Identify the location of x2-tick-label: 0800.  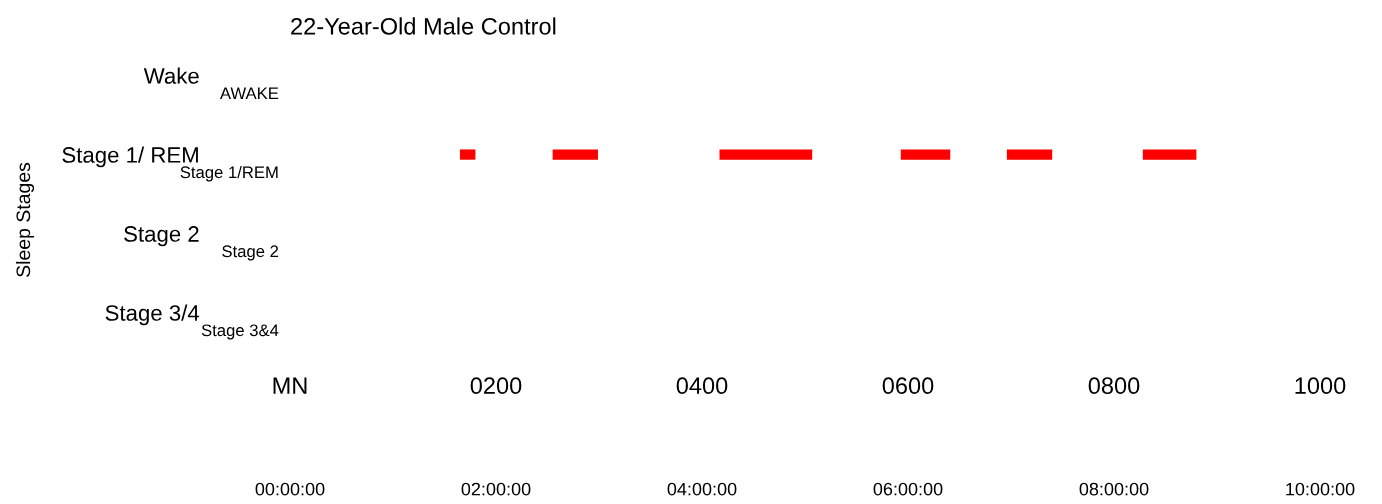
(1114, 386).